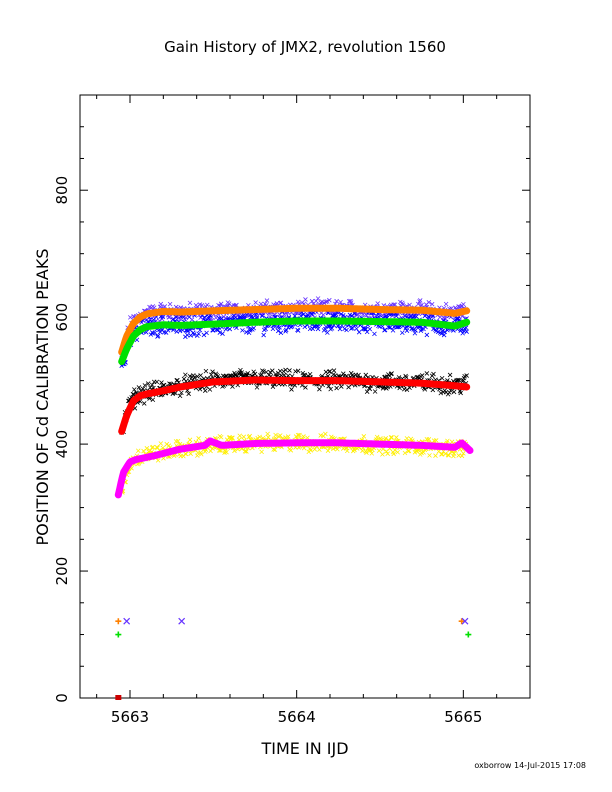 This screenshot has height=792, width=612. What do you see at coordinates (305, 47) in the screenshot?
I see `chart-title: Gain History of JMX2, revolution 1560` at bounding box center [305, 47].